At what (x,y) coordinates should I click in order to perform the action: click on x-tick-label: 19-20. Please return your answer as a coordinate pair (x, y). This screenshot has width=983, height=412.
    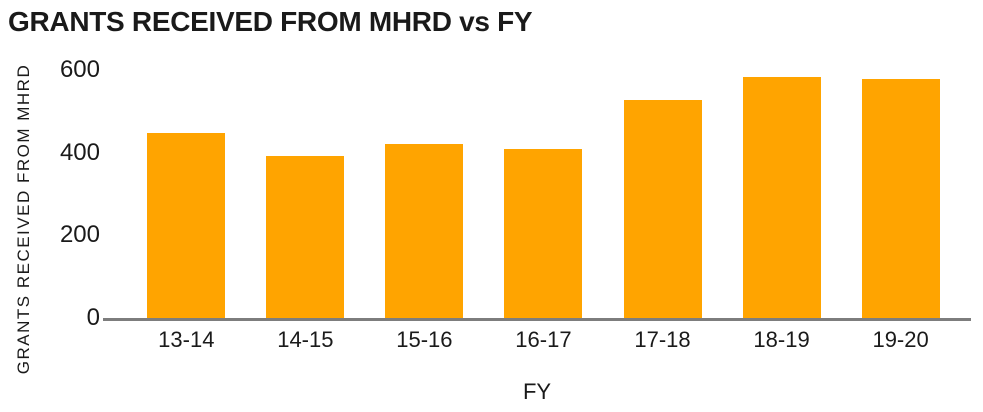
    Looking at the image, I should click on (900, 339).